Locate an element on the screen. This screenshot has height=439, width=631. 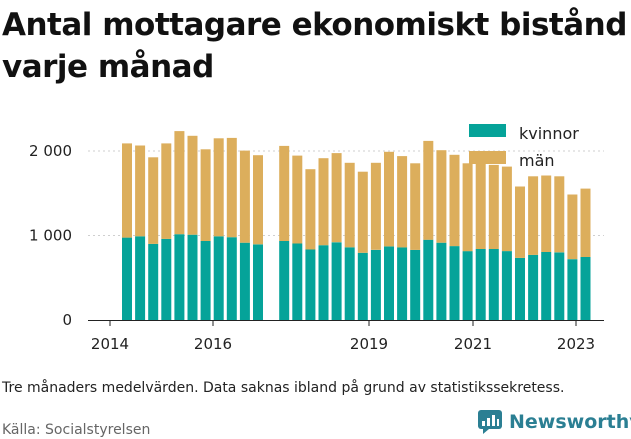
x-tick-label: 2016 is located at coordinates (213, 344).